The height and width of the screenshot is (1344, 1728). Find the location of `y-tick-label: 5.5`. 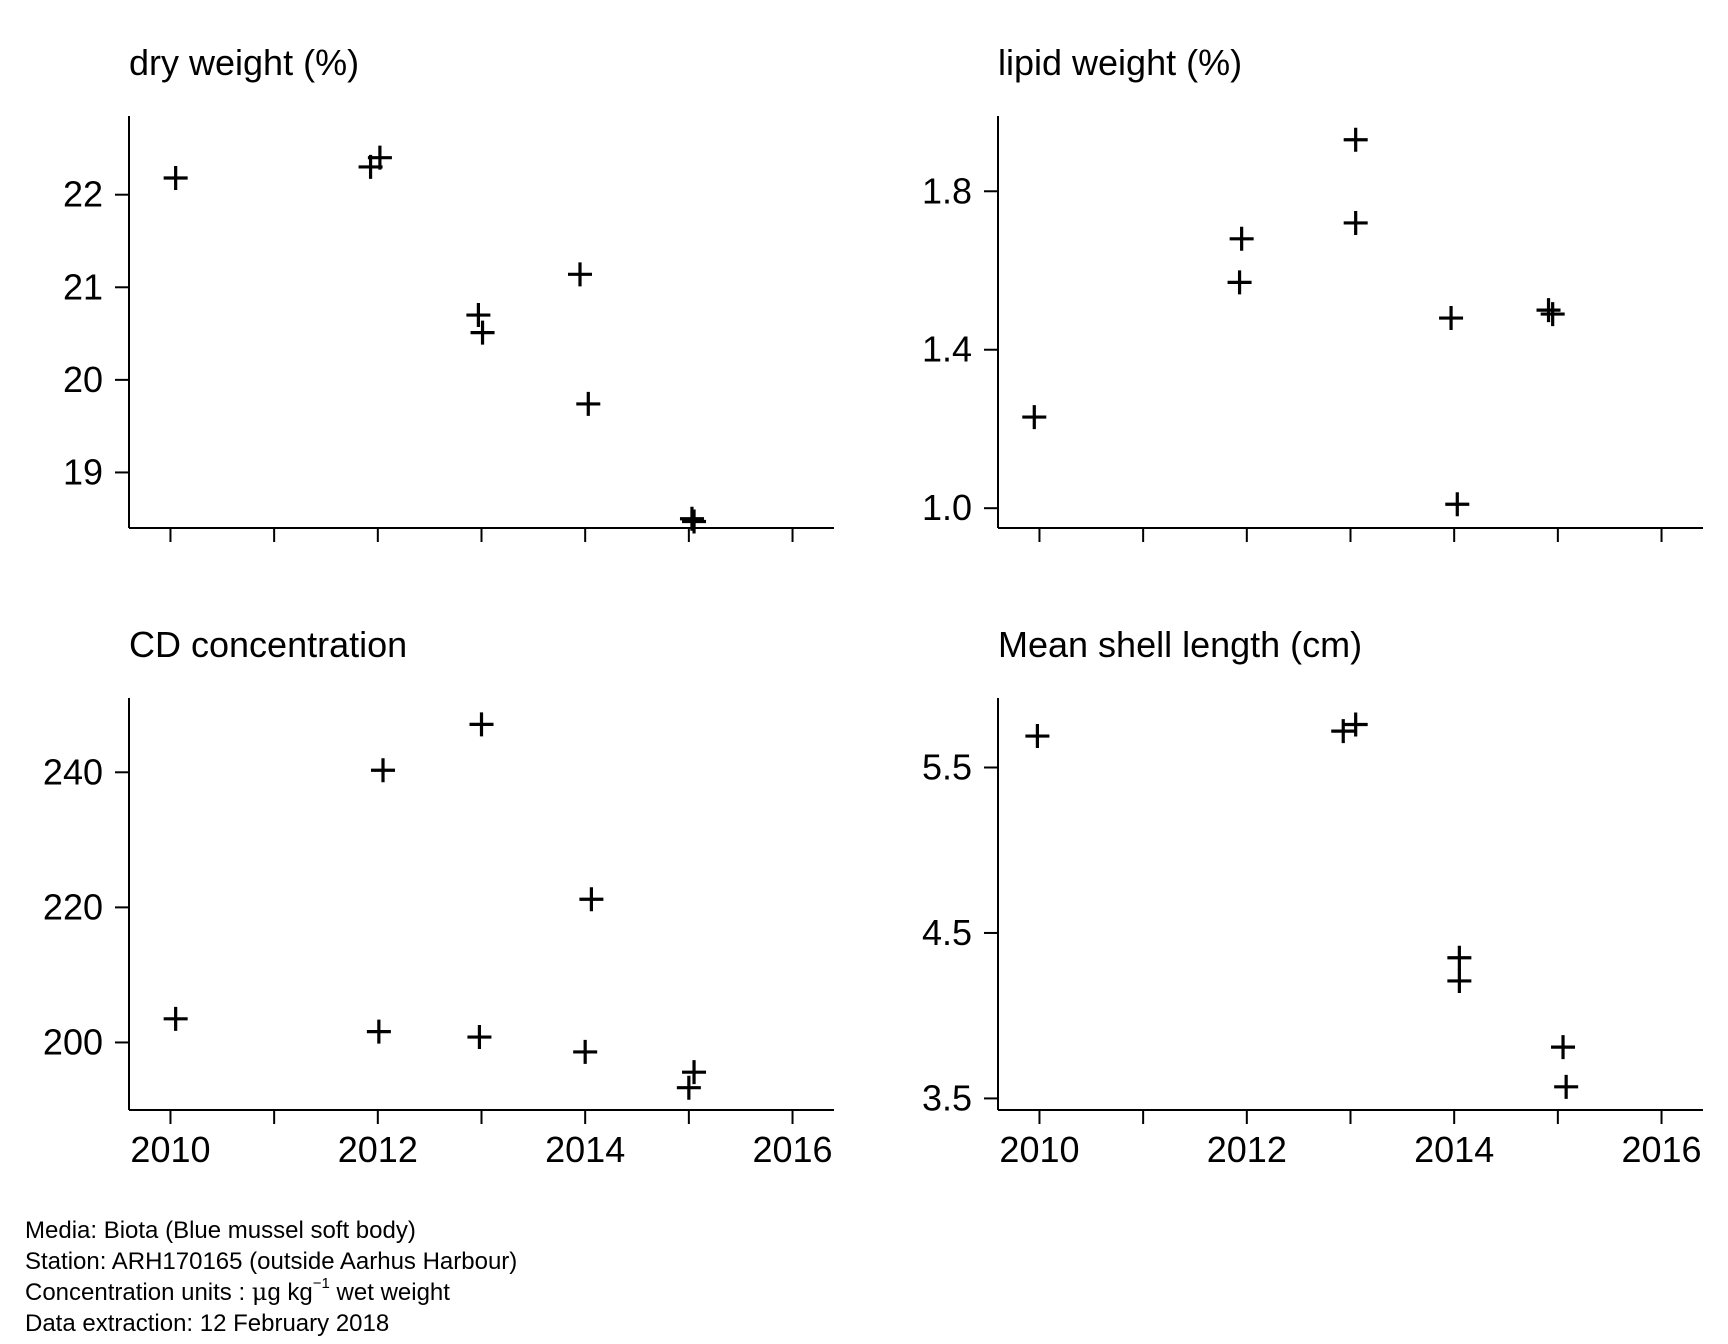

y-tick-label: 5.5 is located at coordinates (947, 766).